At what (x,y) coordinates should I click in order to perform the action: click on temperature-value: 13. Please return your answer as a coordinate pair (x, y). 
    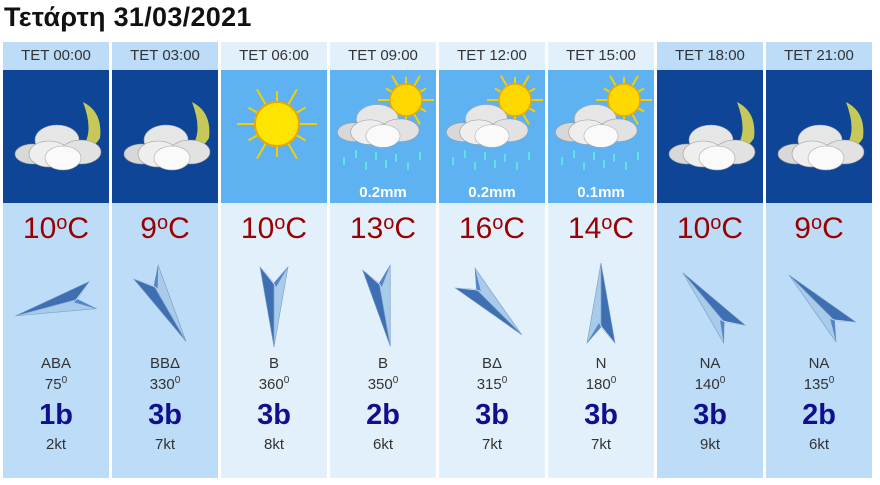
    Looking at the image, I should click on (366, 228).